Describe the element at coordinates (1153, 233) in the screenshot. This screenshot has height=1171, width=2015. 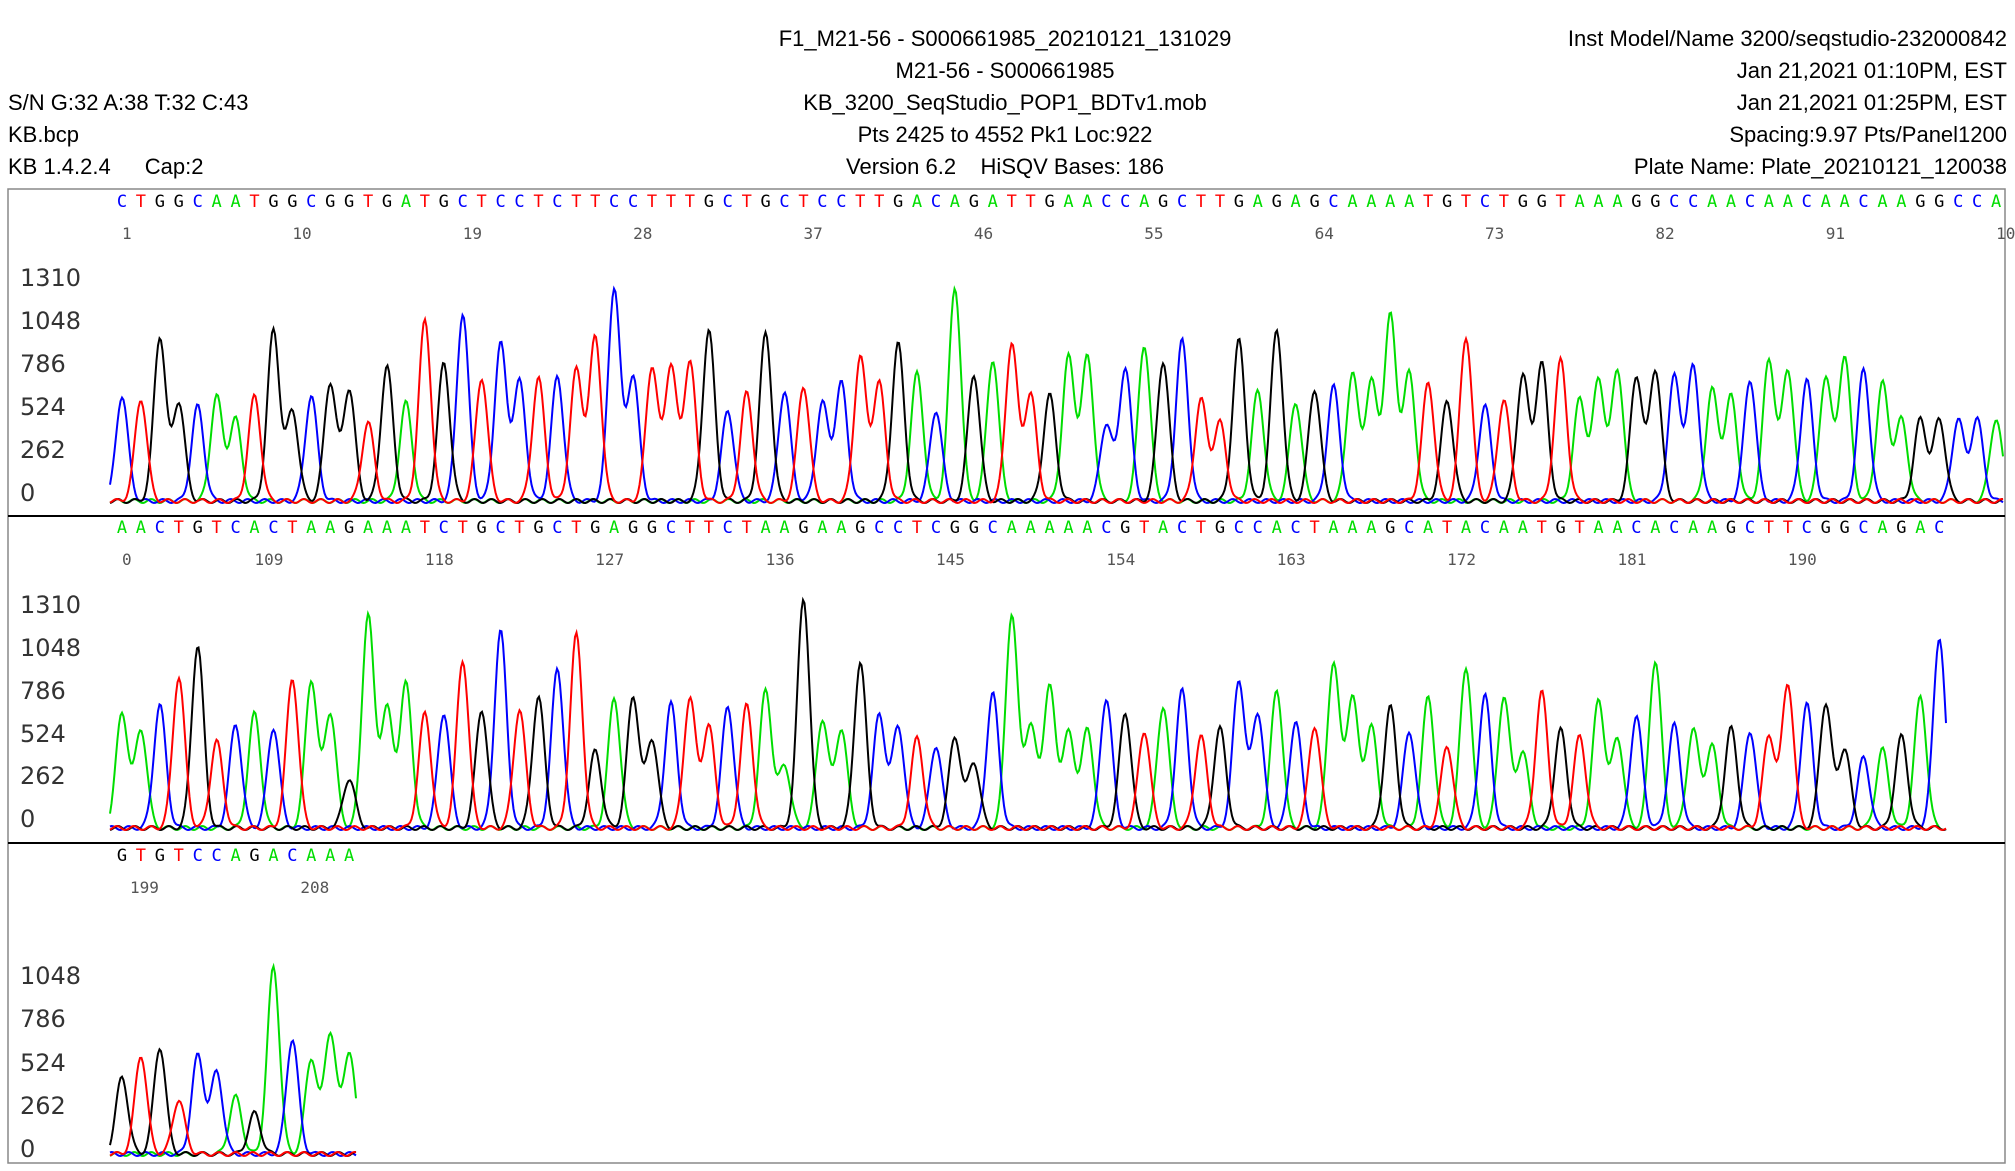
I see `position-label: 55` at that location.